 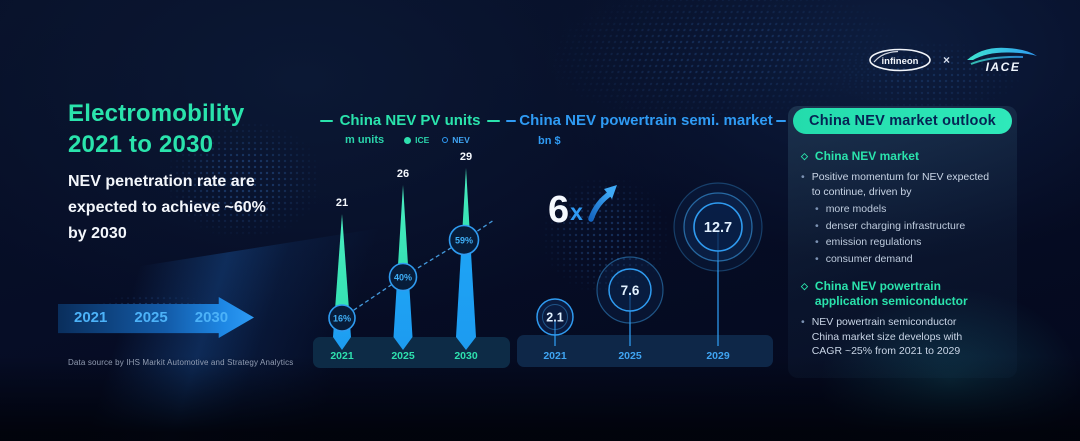 What do you see at coordinates (559, 210) in the screenshot?
I see `growth-number: 6` at bounding box center [559, 210].